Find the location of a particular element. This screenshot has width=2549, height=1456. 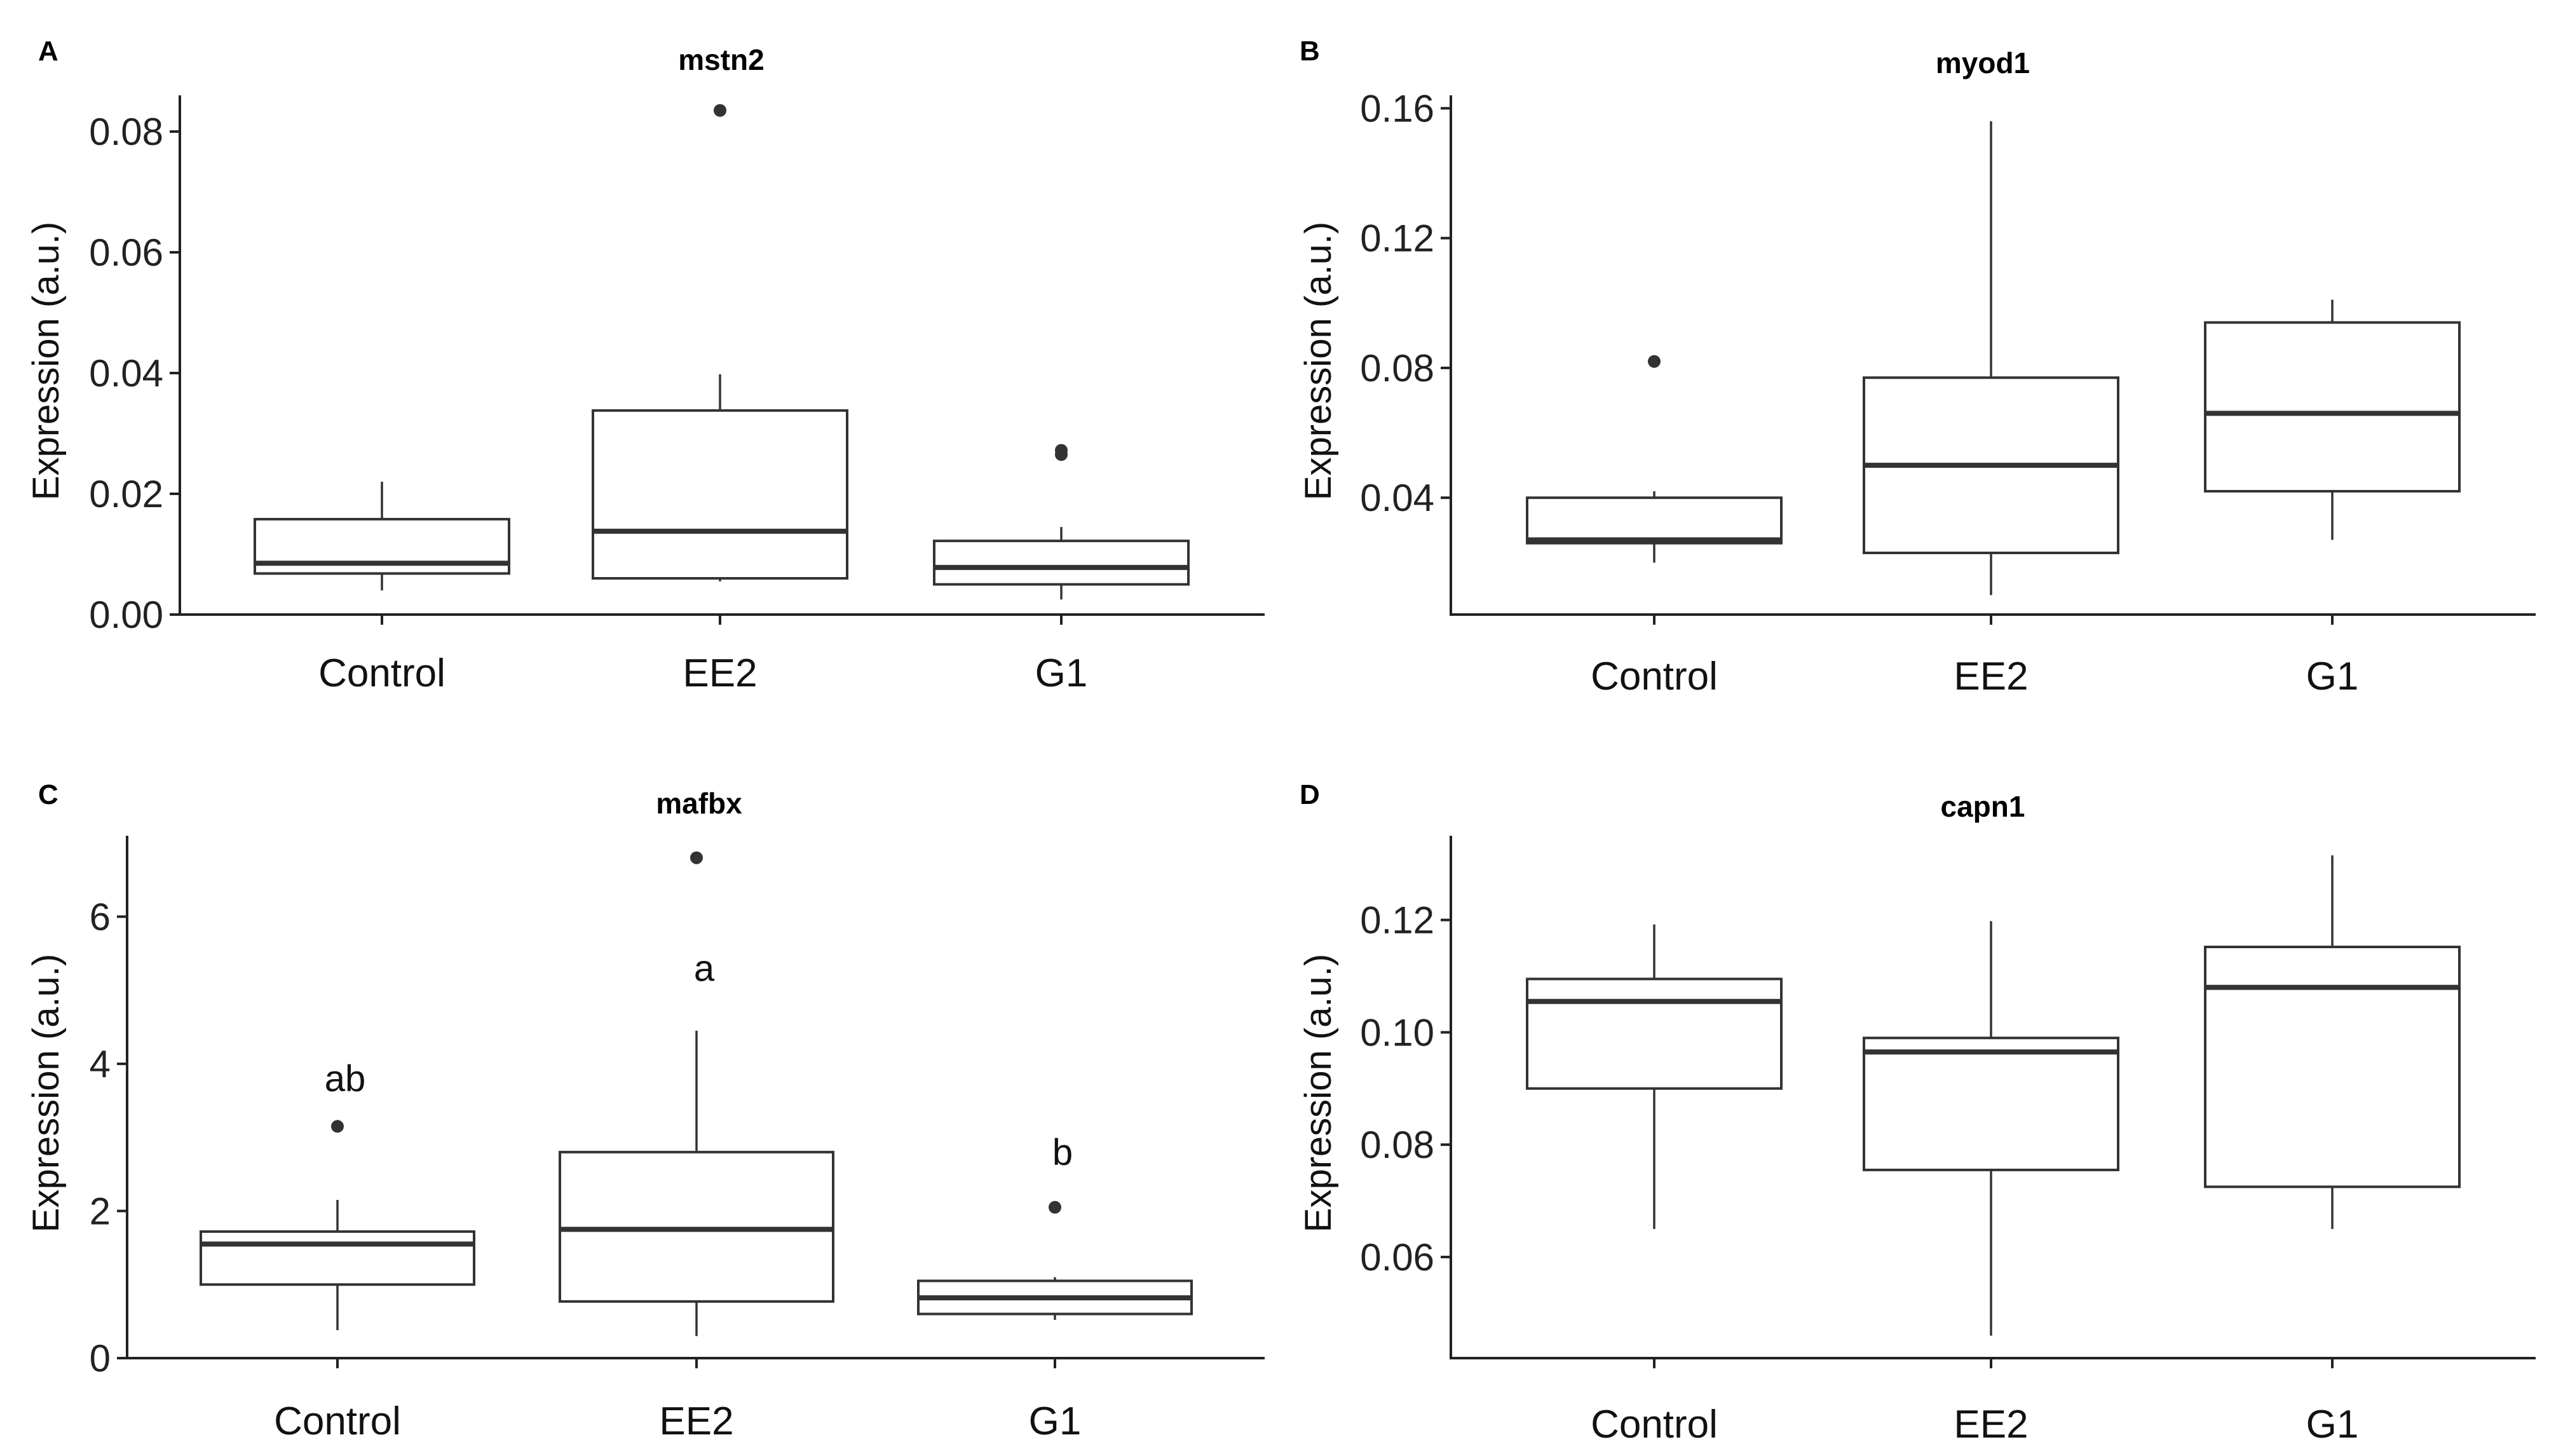

panel-a-y-axis-label: Expression (a.u.) is located at coordinates (46, 361).